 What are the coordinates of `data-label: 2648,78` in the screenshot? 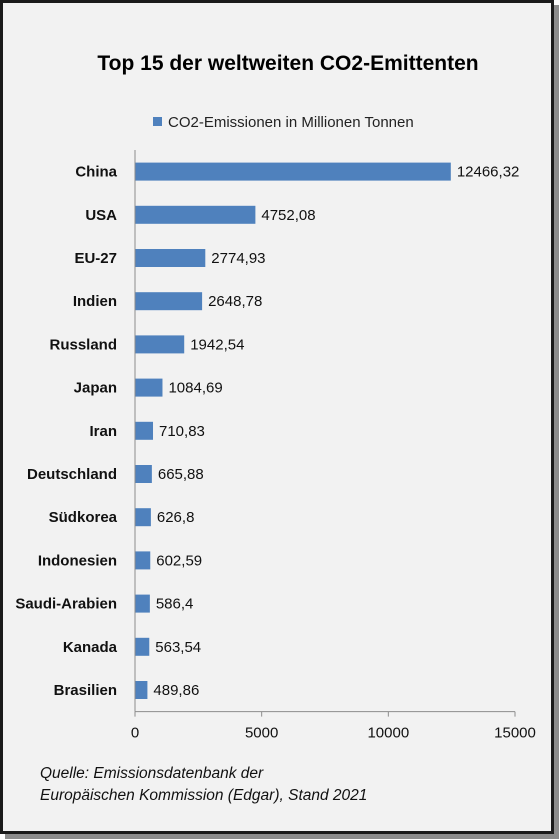 It's located at (235, 301).